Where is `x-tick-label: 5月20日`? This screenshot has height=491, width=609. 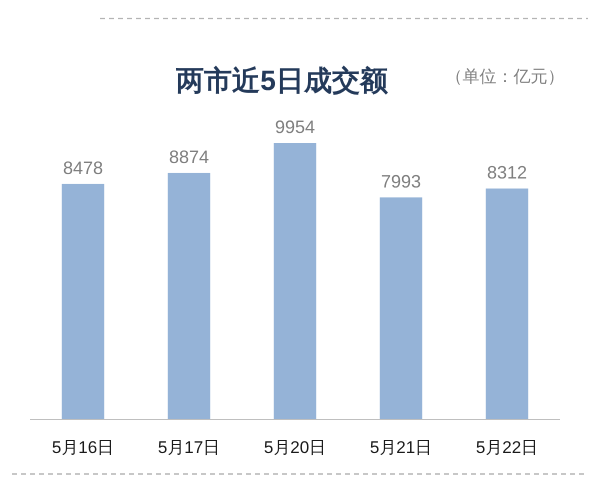 x-tick-label: 5月20日 is located at coordinates (295, 447).